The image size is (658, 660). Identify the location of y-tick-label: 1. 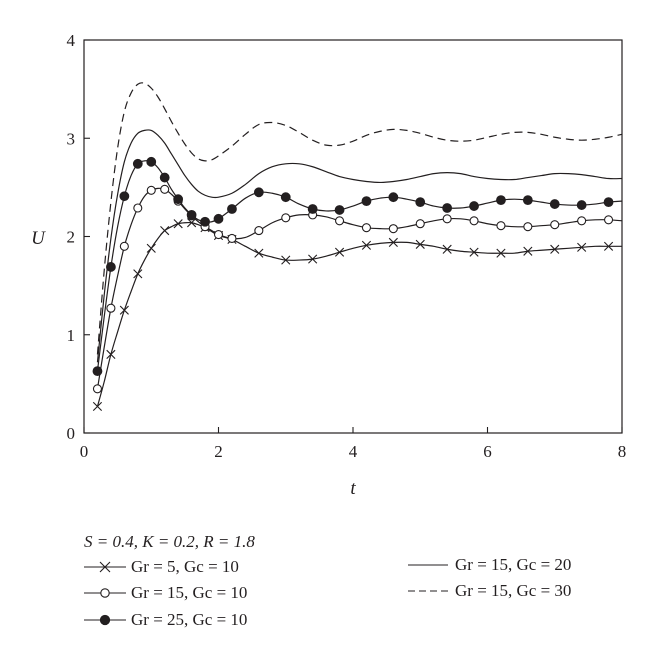
(71, 335).